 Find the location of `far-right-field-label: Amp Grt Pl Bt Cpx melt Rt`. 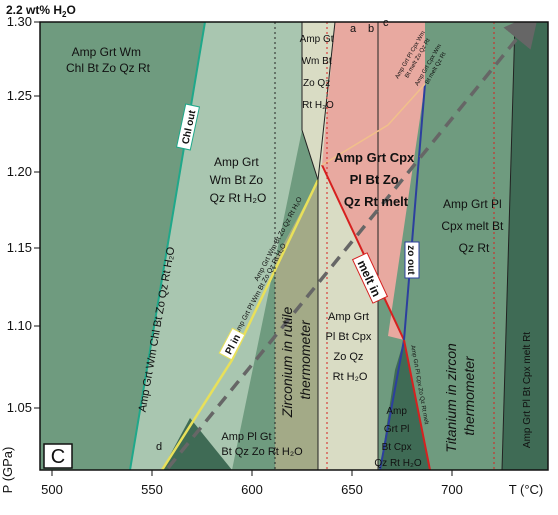

far-right-field-label: Amp Grt Pl Bt Cpx melt Rt is located at coordinates (527, 390).